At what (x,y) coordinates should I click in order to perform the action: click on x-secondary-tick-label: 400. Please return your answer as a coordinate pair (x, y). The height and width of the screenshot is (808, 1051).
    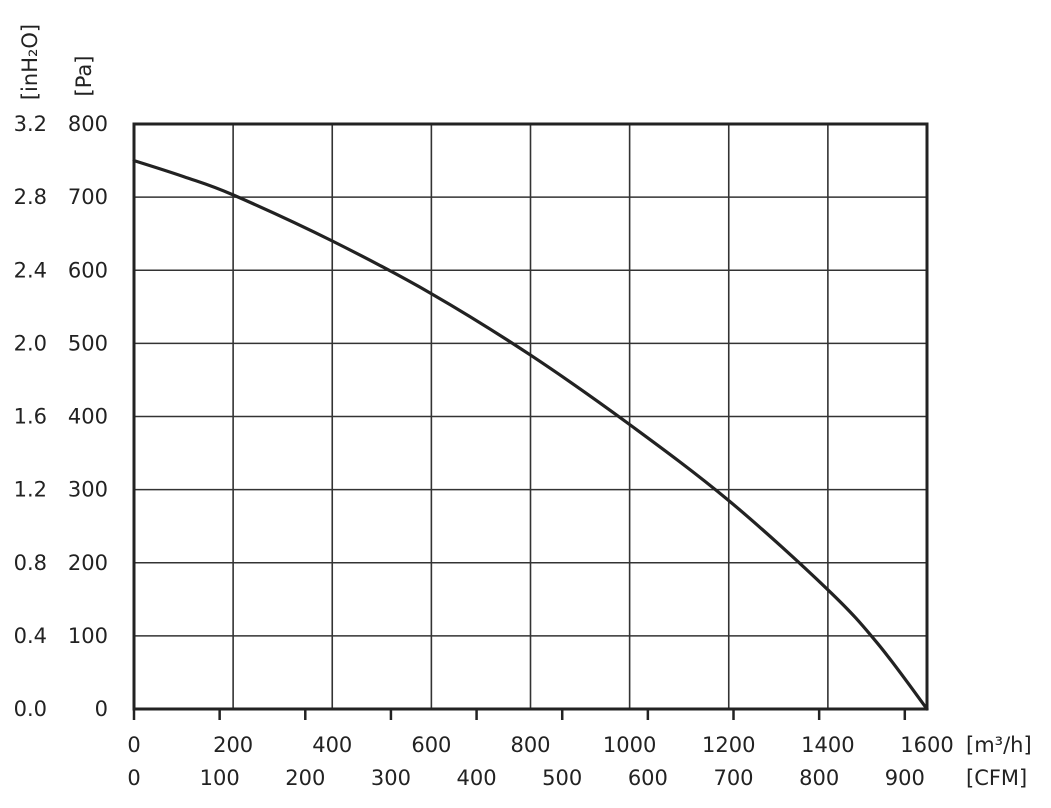
    Looking at the image, I should click on (477, 778).